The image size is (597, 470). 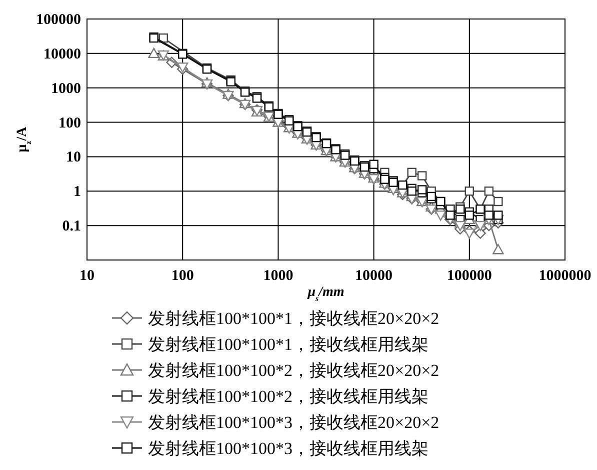 What do you see at coordinates (62, 54) in the screenshot?
I see `y-tick-label: 10000` at bounding box center [62, 54].